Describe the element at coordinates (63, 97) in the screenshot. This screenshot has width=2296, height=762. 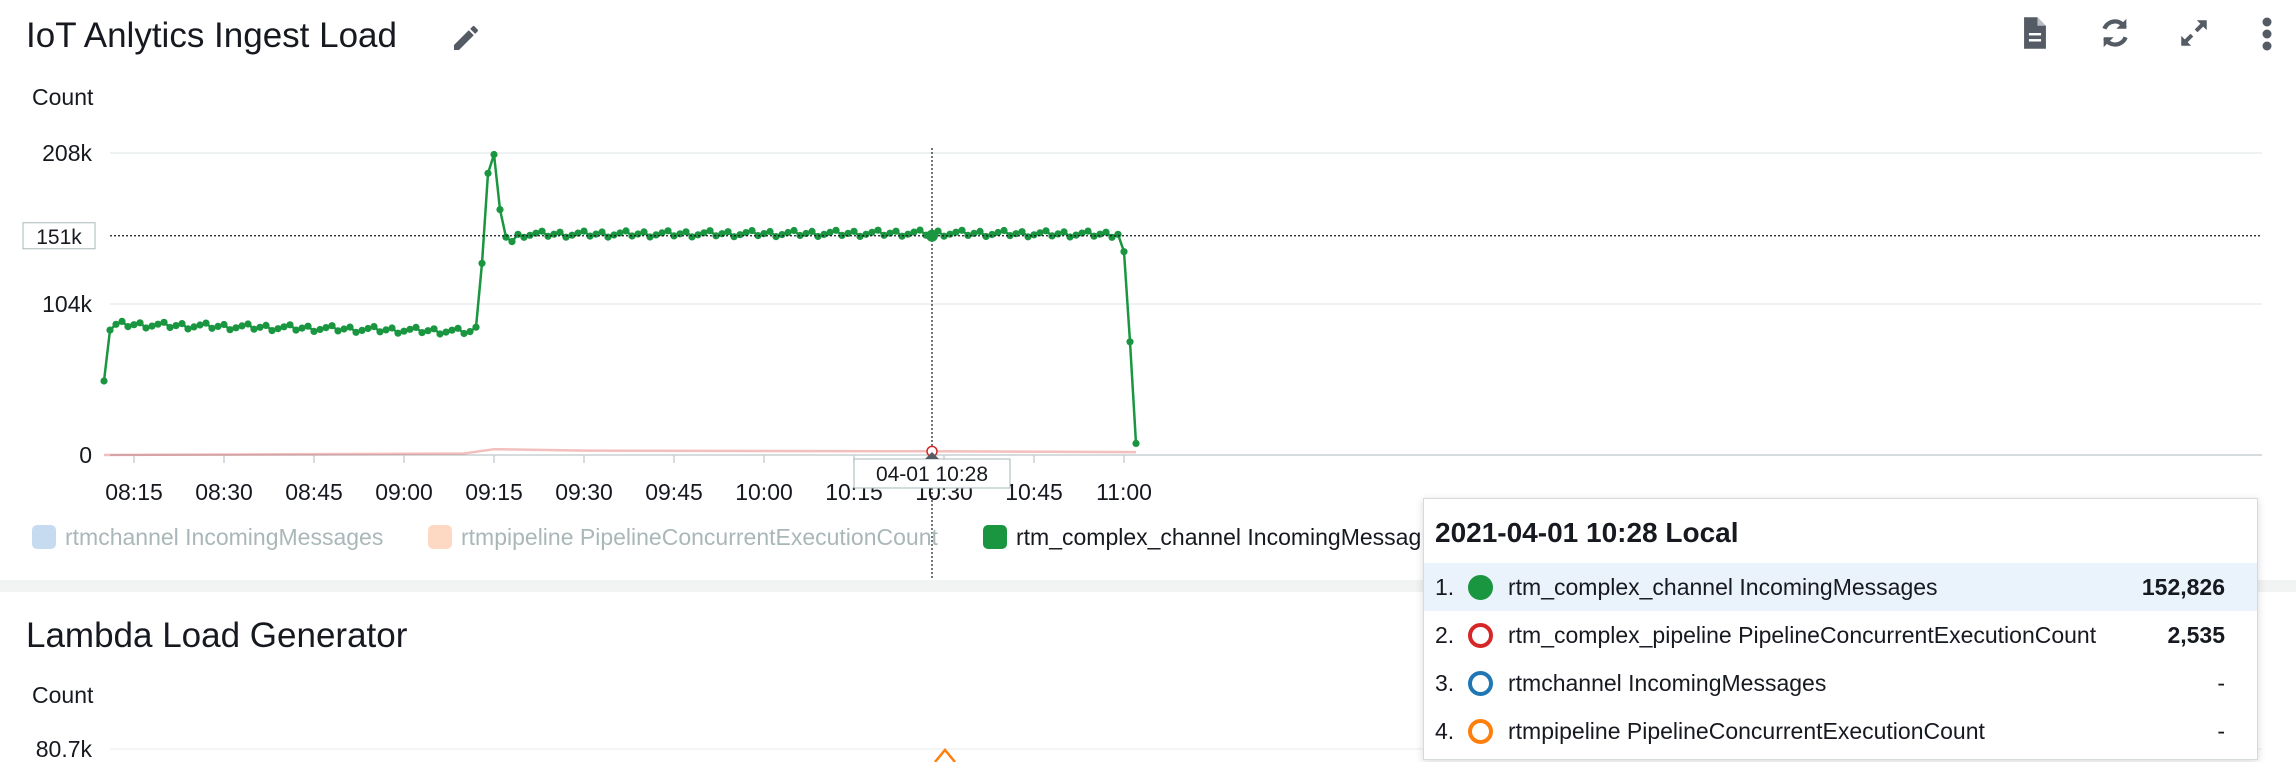
I see `y-axis-label: Count` at that location.